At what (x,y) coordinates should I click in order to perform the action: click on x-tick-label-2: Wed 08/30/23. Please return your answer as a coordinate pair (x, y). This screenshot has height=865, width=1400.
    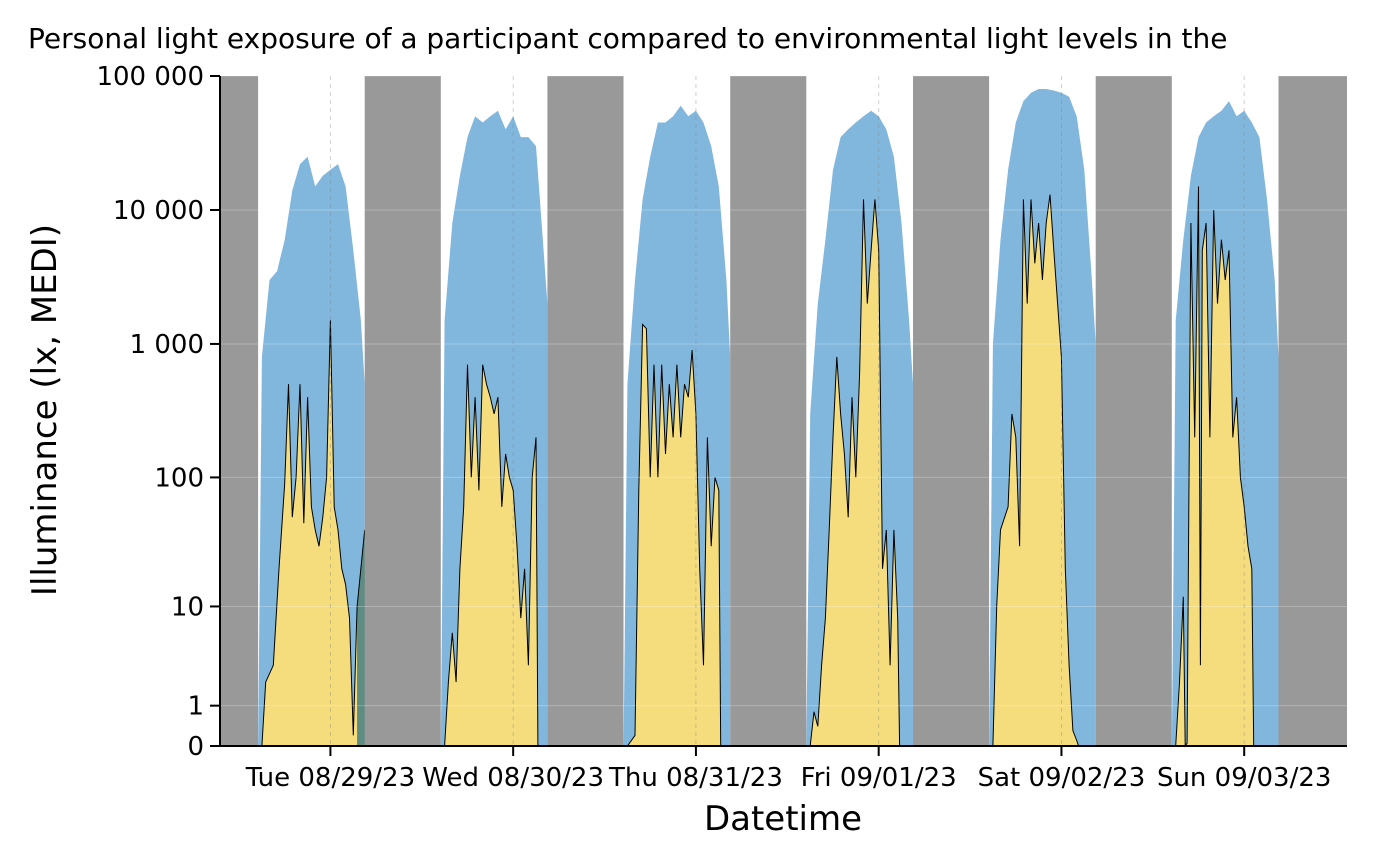
    Looking at the image, I should click on (513, 778).